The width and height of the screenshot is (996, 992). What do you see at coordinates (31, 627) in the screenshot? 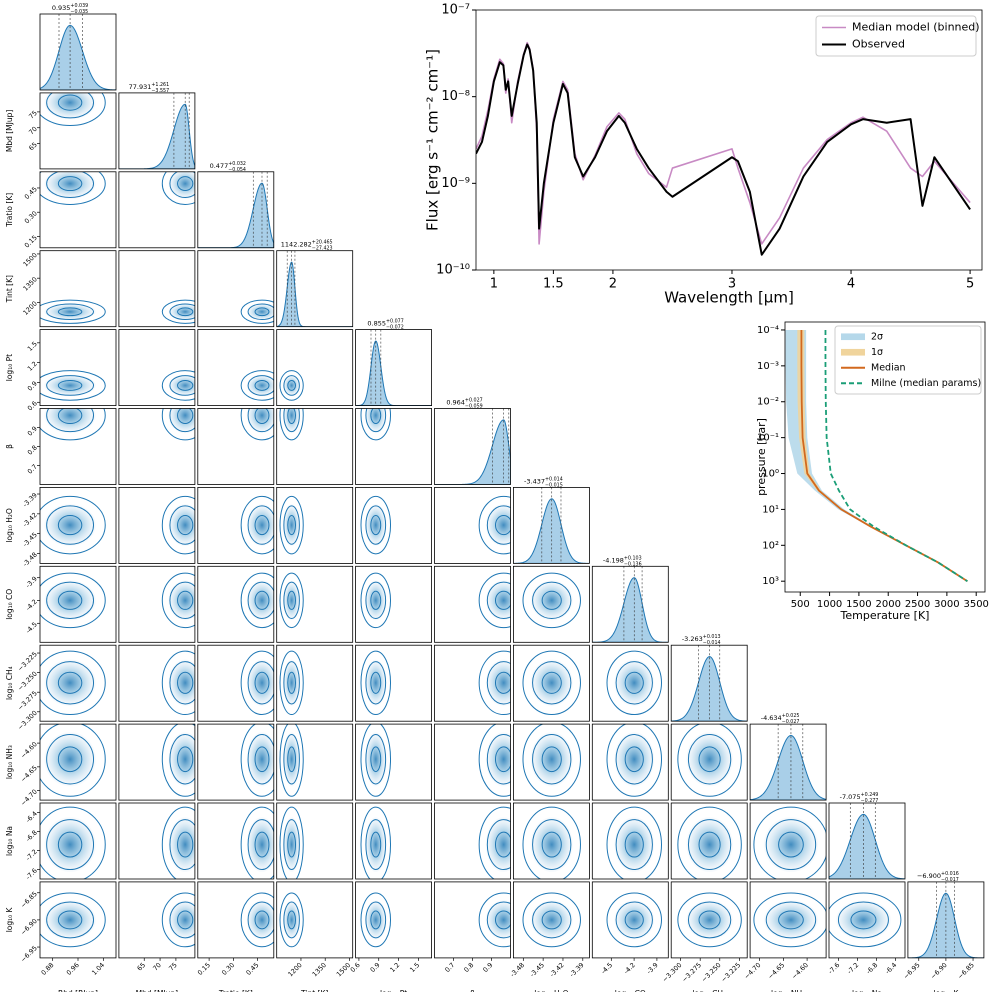
I see `y-tick-label: -4.5` at bounding box center [31, 627].